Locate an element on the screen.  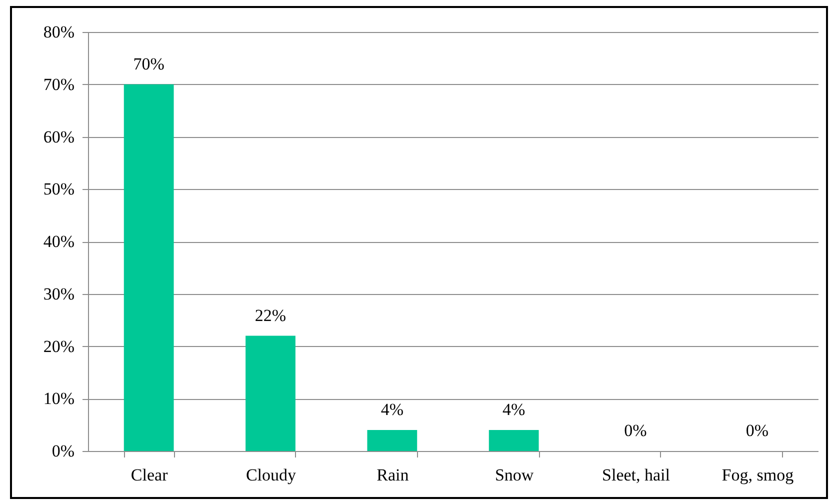
y-tick-label: 50% is located at coordinates (58, 189).